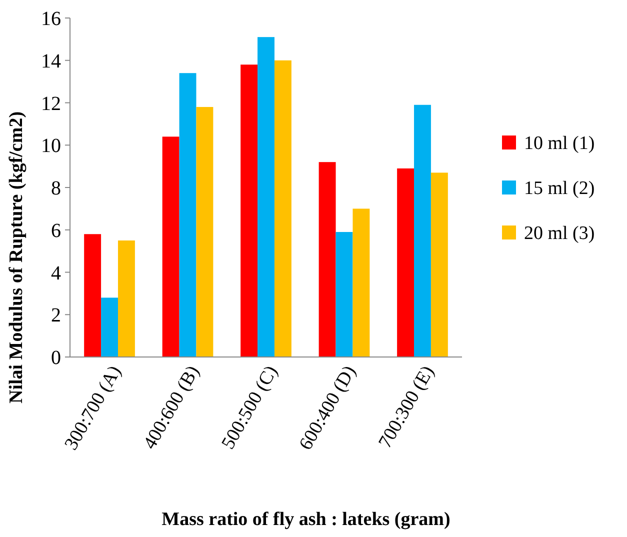 This screenshot has height=537, width=627. I want to click on y-tick-label: 0, so click(56, 358).